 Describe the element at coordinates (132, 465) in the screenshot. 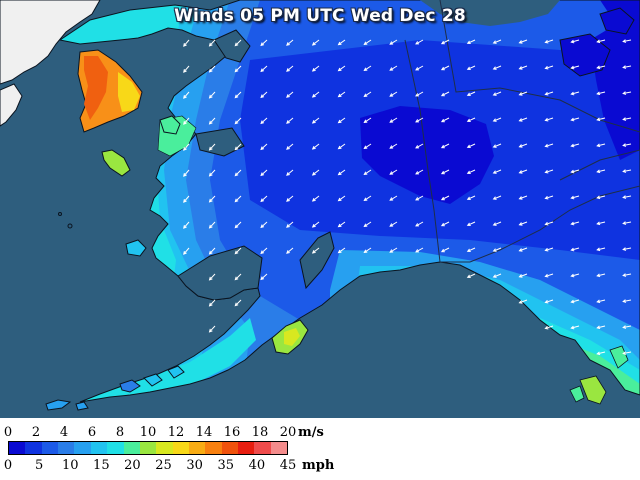

I see `mph-tick-label: 20` at that location.